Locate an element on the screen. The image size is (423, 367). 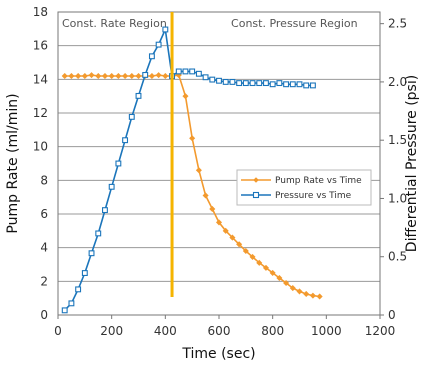
y-left-axis-title: Pump Rate (ml/min) is located at coordinates (13, 163).